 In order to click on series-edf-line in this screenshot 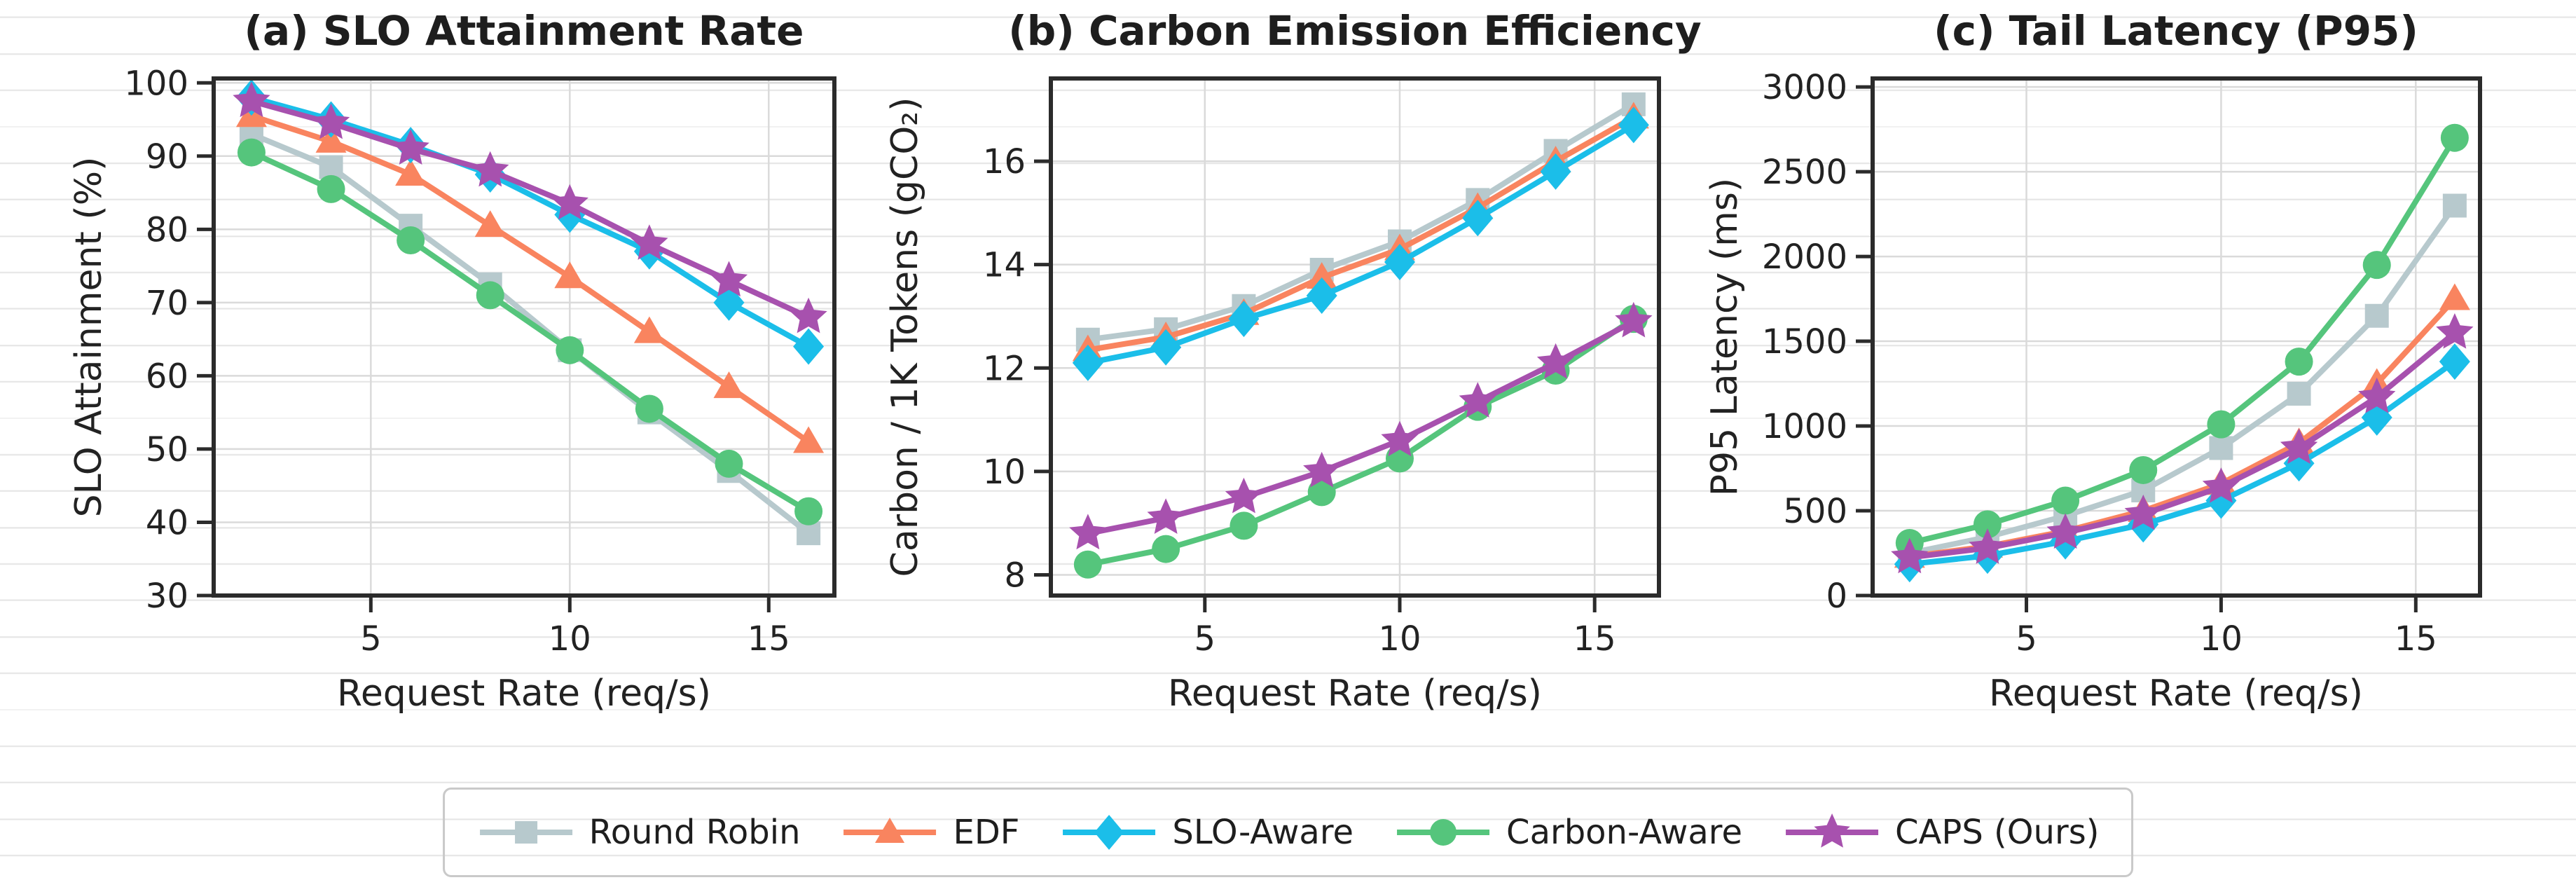, I will do `click(530, 279)`.